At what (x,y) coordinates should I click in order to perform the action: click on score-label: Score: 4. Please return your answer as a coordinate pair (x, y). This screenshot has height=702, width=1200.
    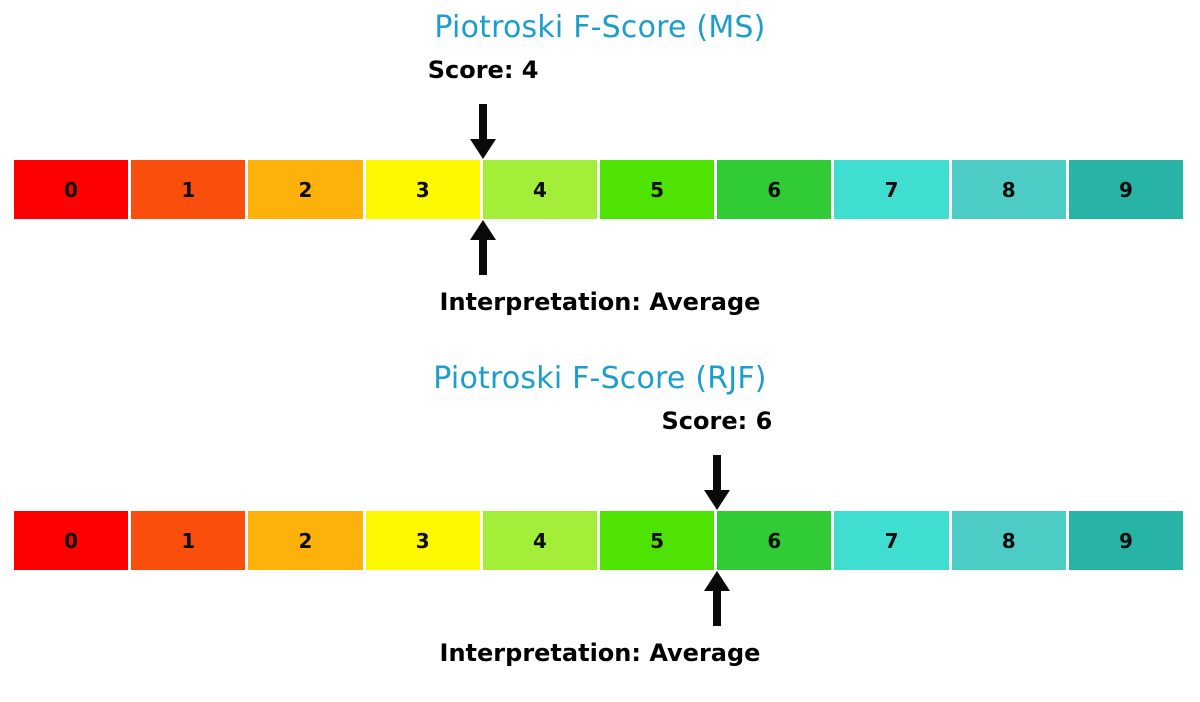
    Looking at the image, I should click on (483, 70).